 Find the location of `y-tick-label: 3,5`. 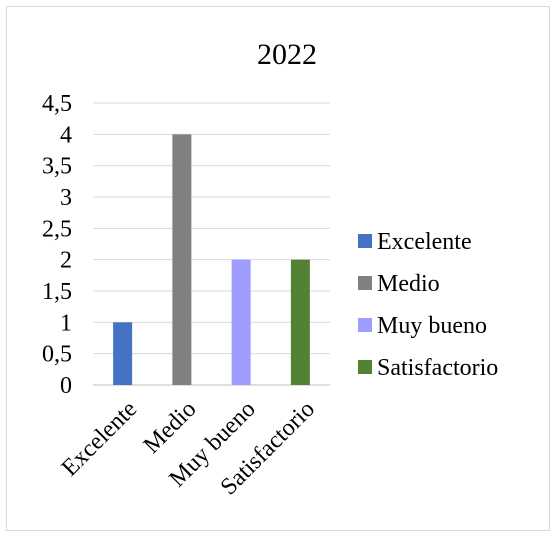

y-tick-label: 3,5 is located at coordinates (57, 167).